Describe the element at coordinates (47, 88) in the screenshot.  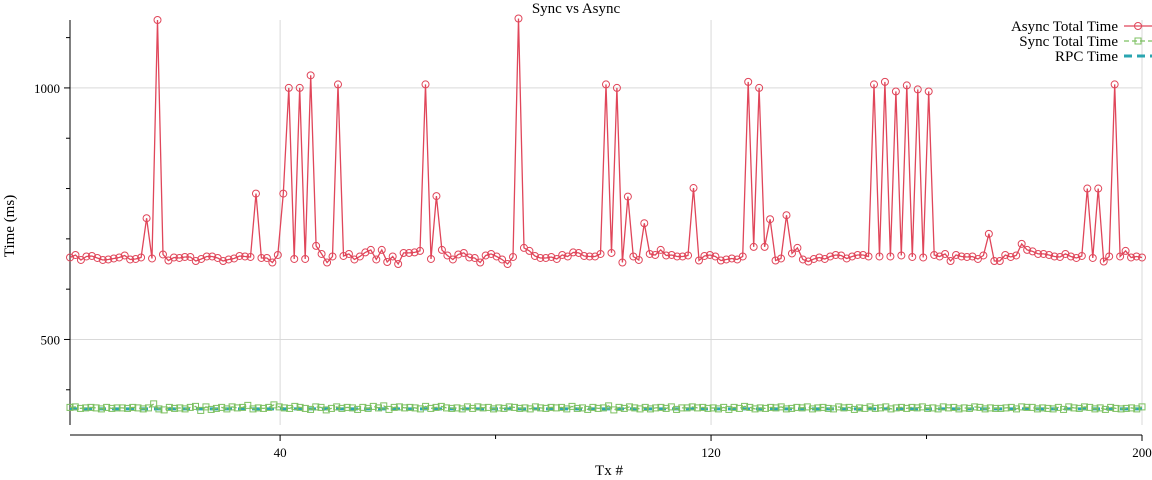
I see `y-tick-label: 1000` at that location.